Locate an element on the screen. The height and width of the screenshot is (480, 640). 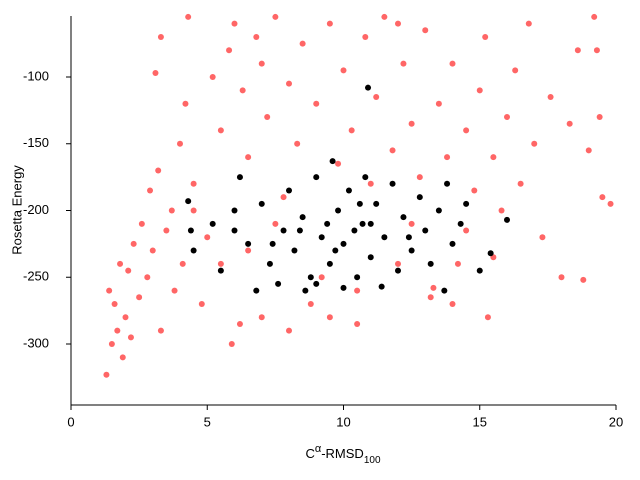
x-tick-label: 5 is located at coordinates (207, 421).